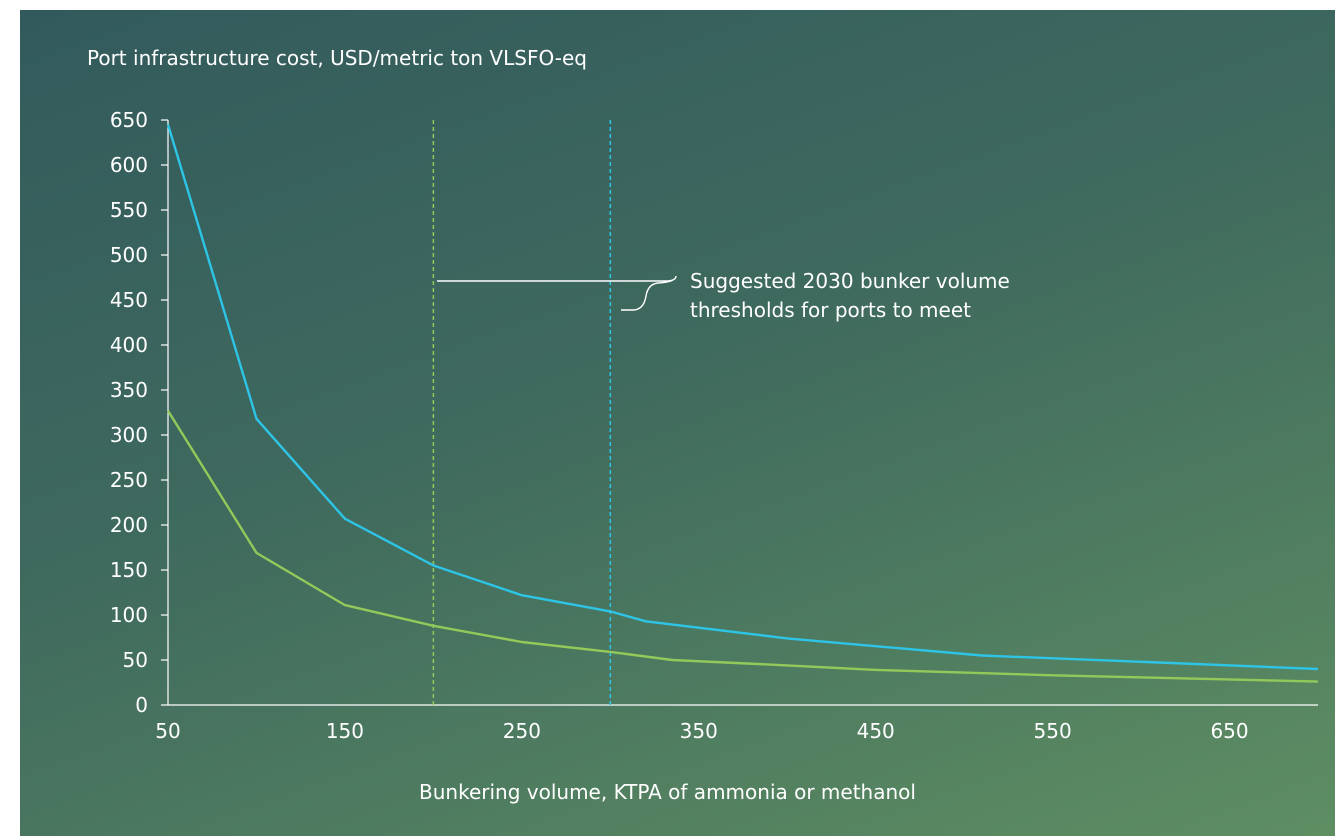  Describe the element at coordinates (129, 120) in the screenshot. I see `y-tick-label: 650` at that location.